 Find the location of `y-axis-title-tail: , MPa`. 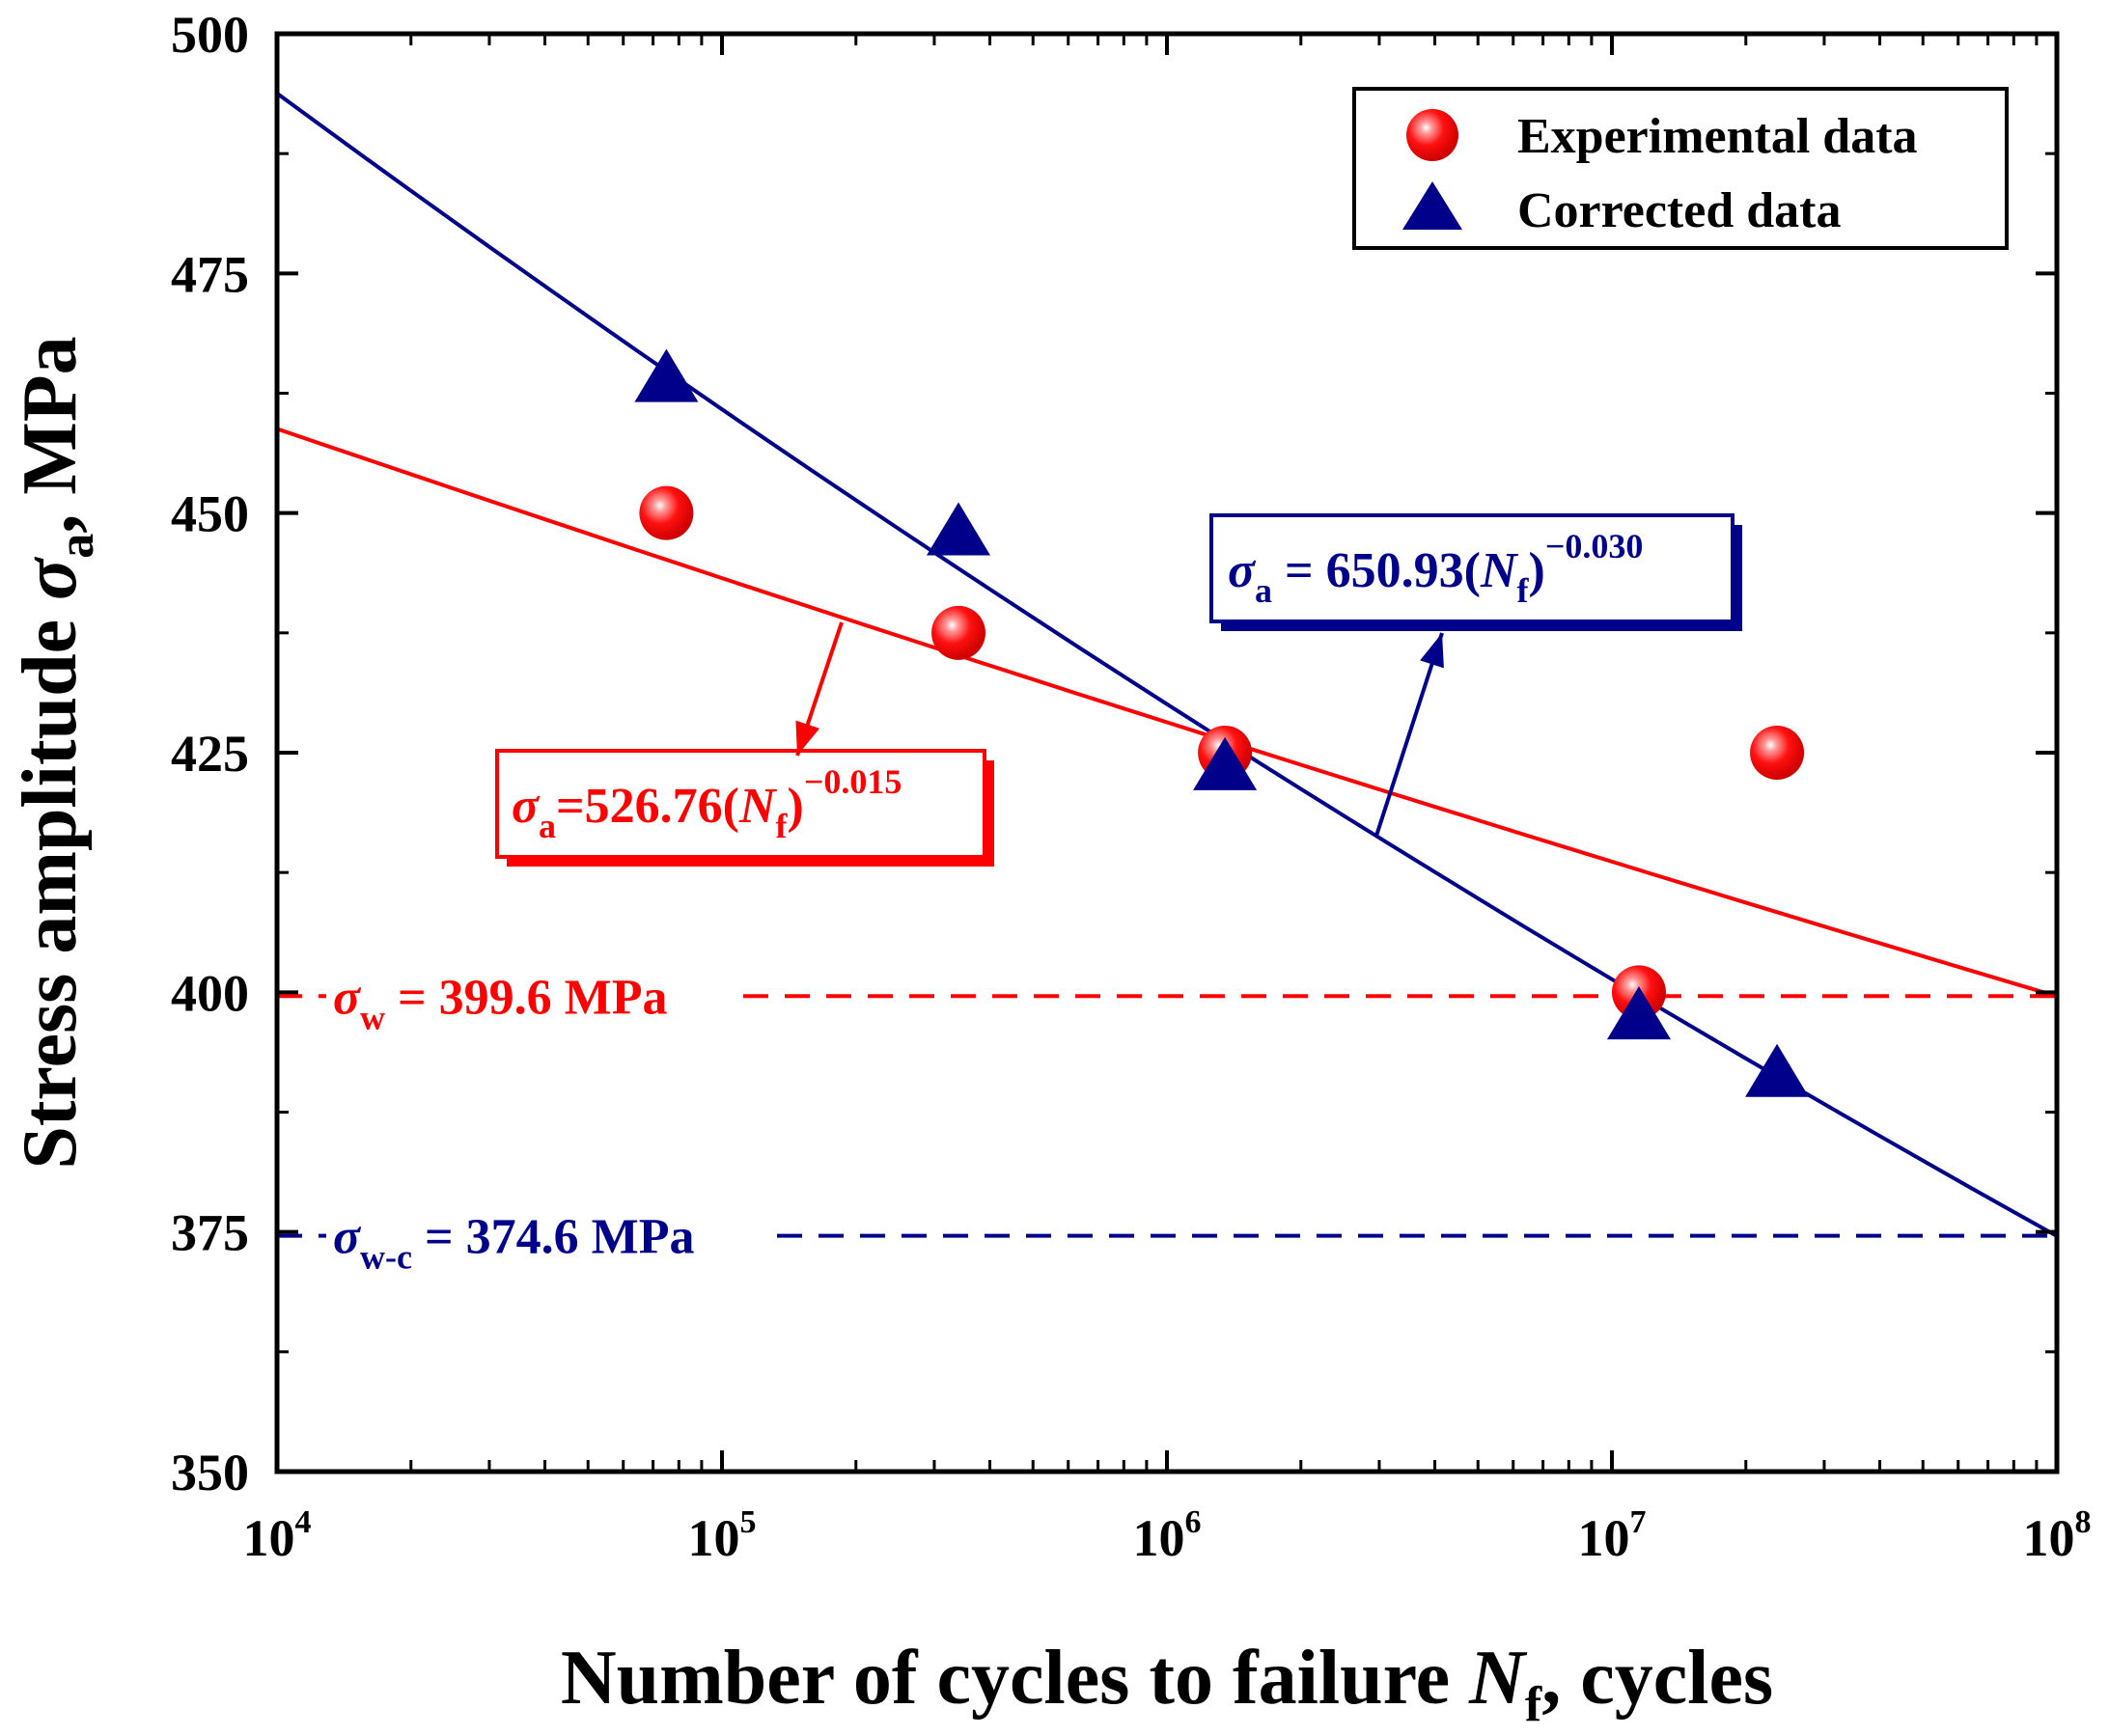

y-axis-title-tail: , MPa is located at coordinates (51, 435).